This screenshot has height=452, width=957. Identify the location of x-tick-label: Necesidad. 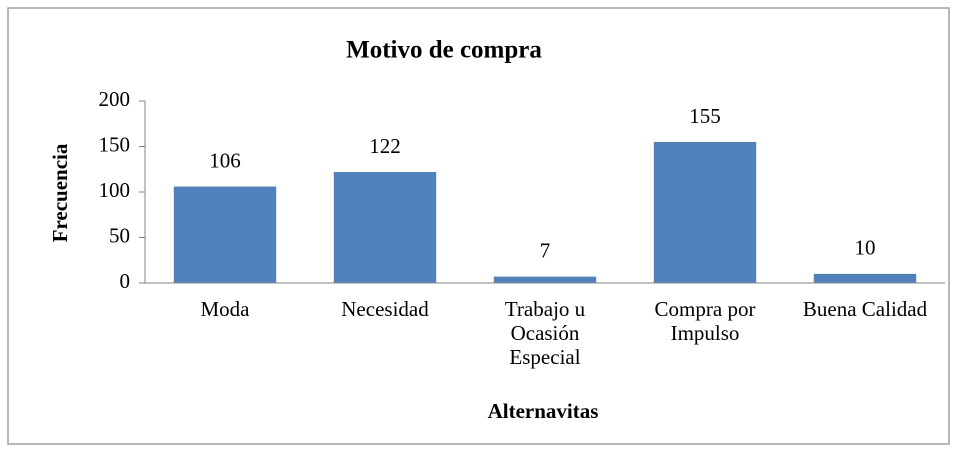
(385, 309).